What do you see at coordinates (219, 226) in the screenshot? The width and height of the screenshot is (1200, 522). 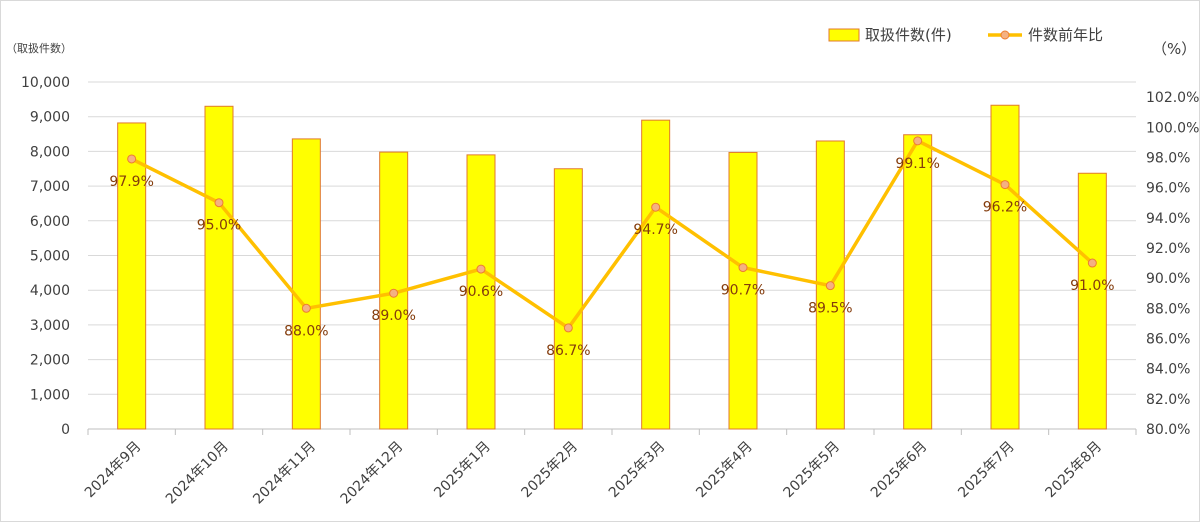 I see `yoy-data-label: 95.0%` at bounding box center [219, 226].